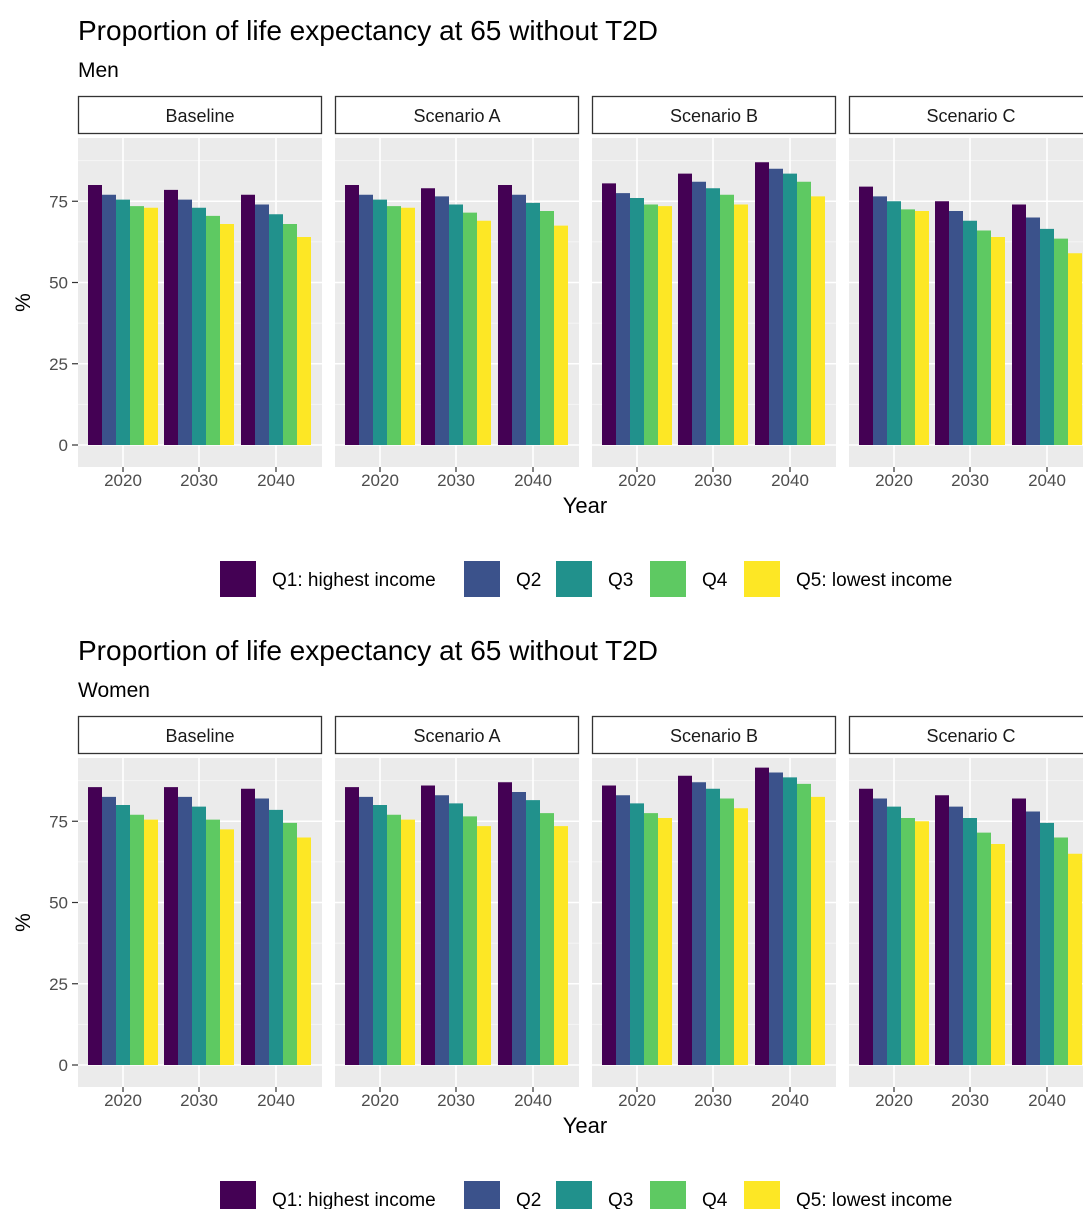 The width and height of the screenshot is (1083, 1209). Describe the element at coordinates (762, 916) in the screenshot. I see `bar-scenario-b-2040-q1` at that location.